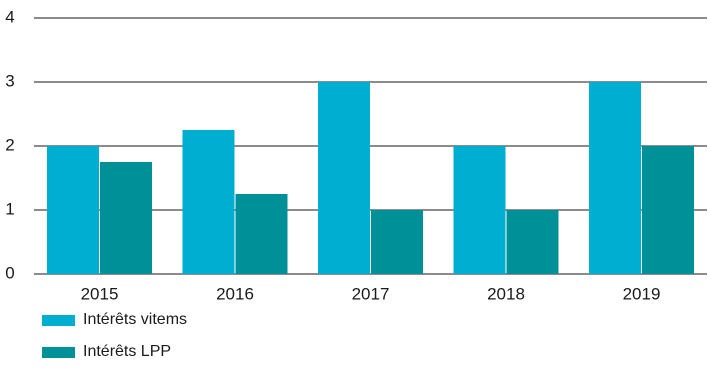 Image resolution: width=709 pixels, height=369 pixels. Describe the element at coordinates (114, 335) in the screenshot. I see `legend: Intérêts vitems Intérêts LPP` at that location.